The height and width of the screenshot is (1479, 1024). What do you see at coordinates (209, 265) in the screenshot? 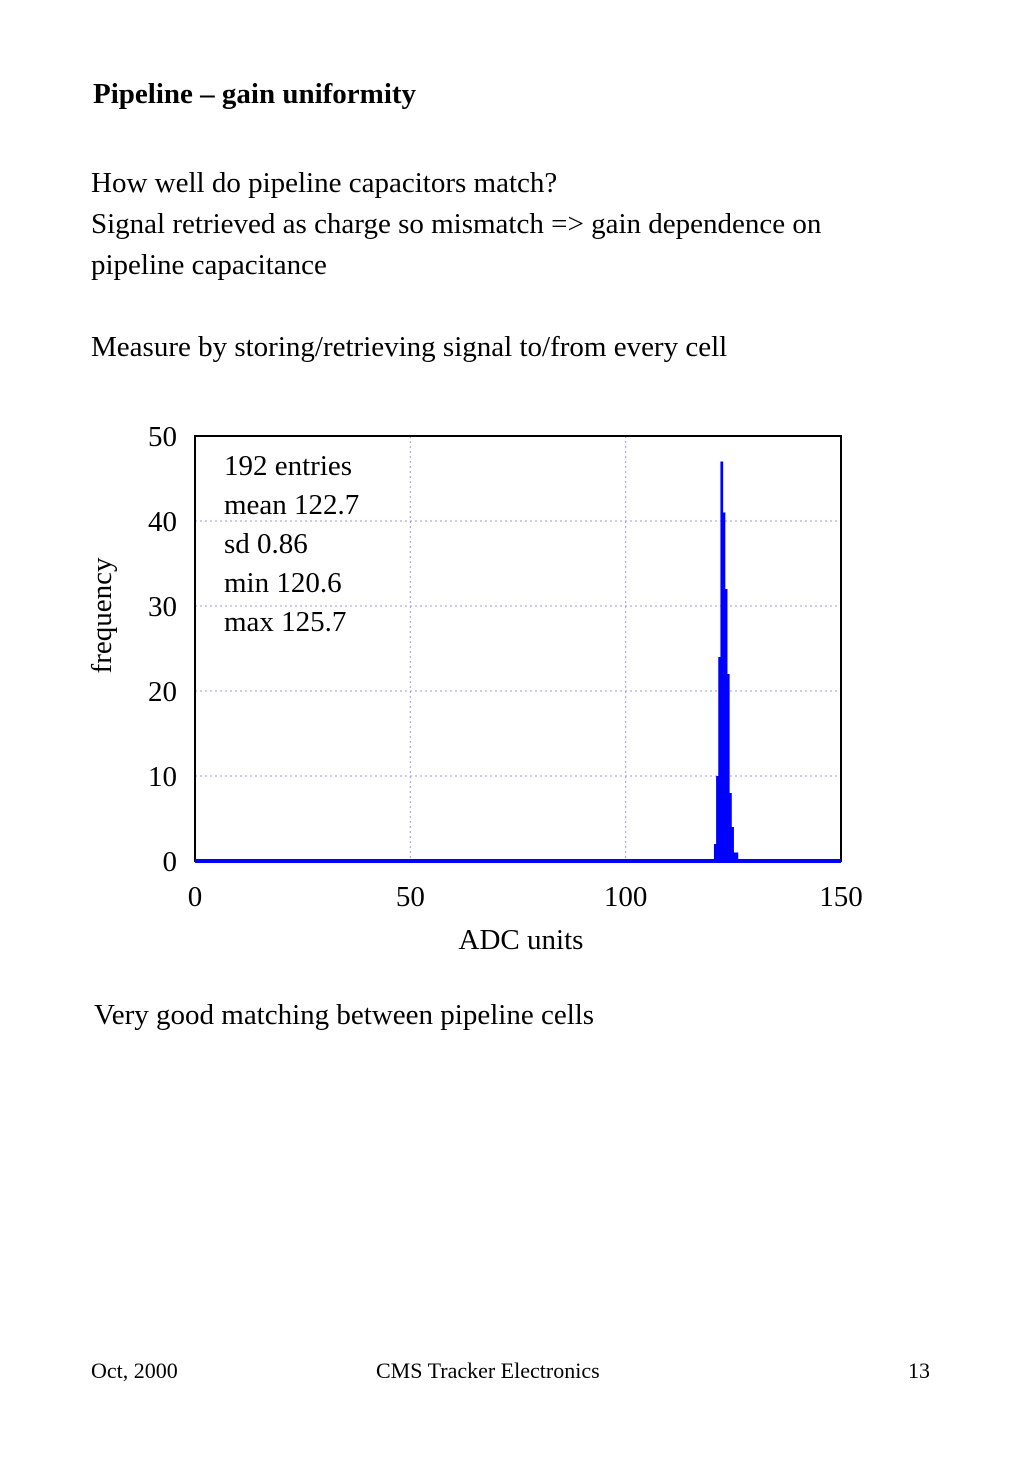
I see `intro-line: pipeline capacitance` at bounding box center [209, 265].